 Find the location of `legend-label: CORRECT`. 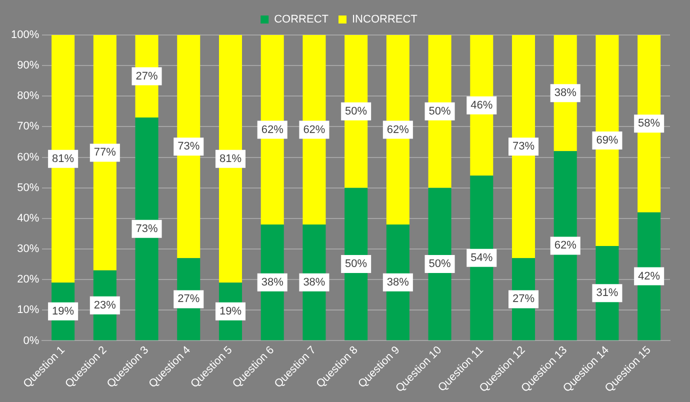

legend-label: CORRECT is located at coordinates (301, 20).